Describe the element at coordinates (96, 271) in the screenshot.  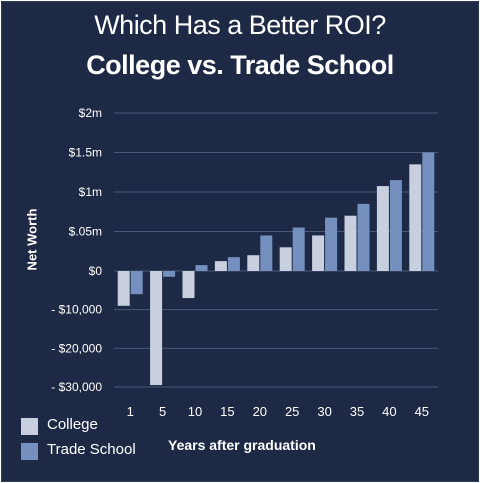
I see `y-tick-label: $0` at that location.